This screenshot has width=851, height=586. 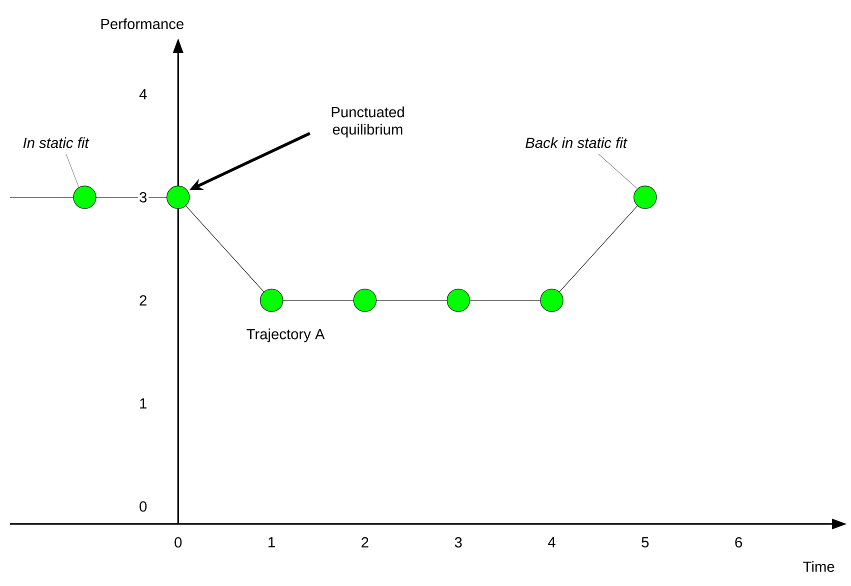 What do you see at coordinates (365, 542) in the screenshot?
I see `x-tick-label: 2` at bounding box center [365, 542].